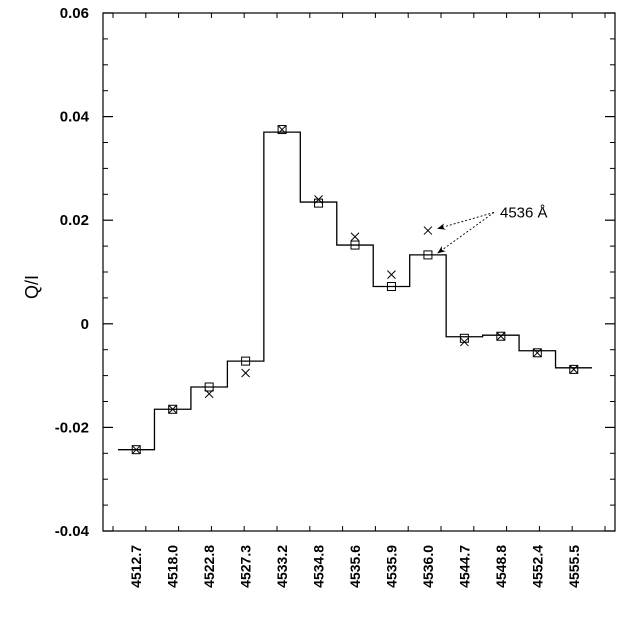 The image size is (629, 622). Describe the element at coordinates (209, 566) in the screenshot. I see `x-tick-label: 4522.8` at that location.